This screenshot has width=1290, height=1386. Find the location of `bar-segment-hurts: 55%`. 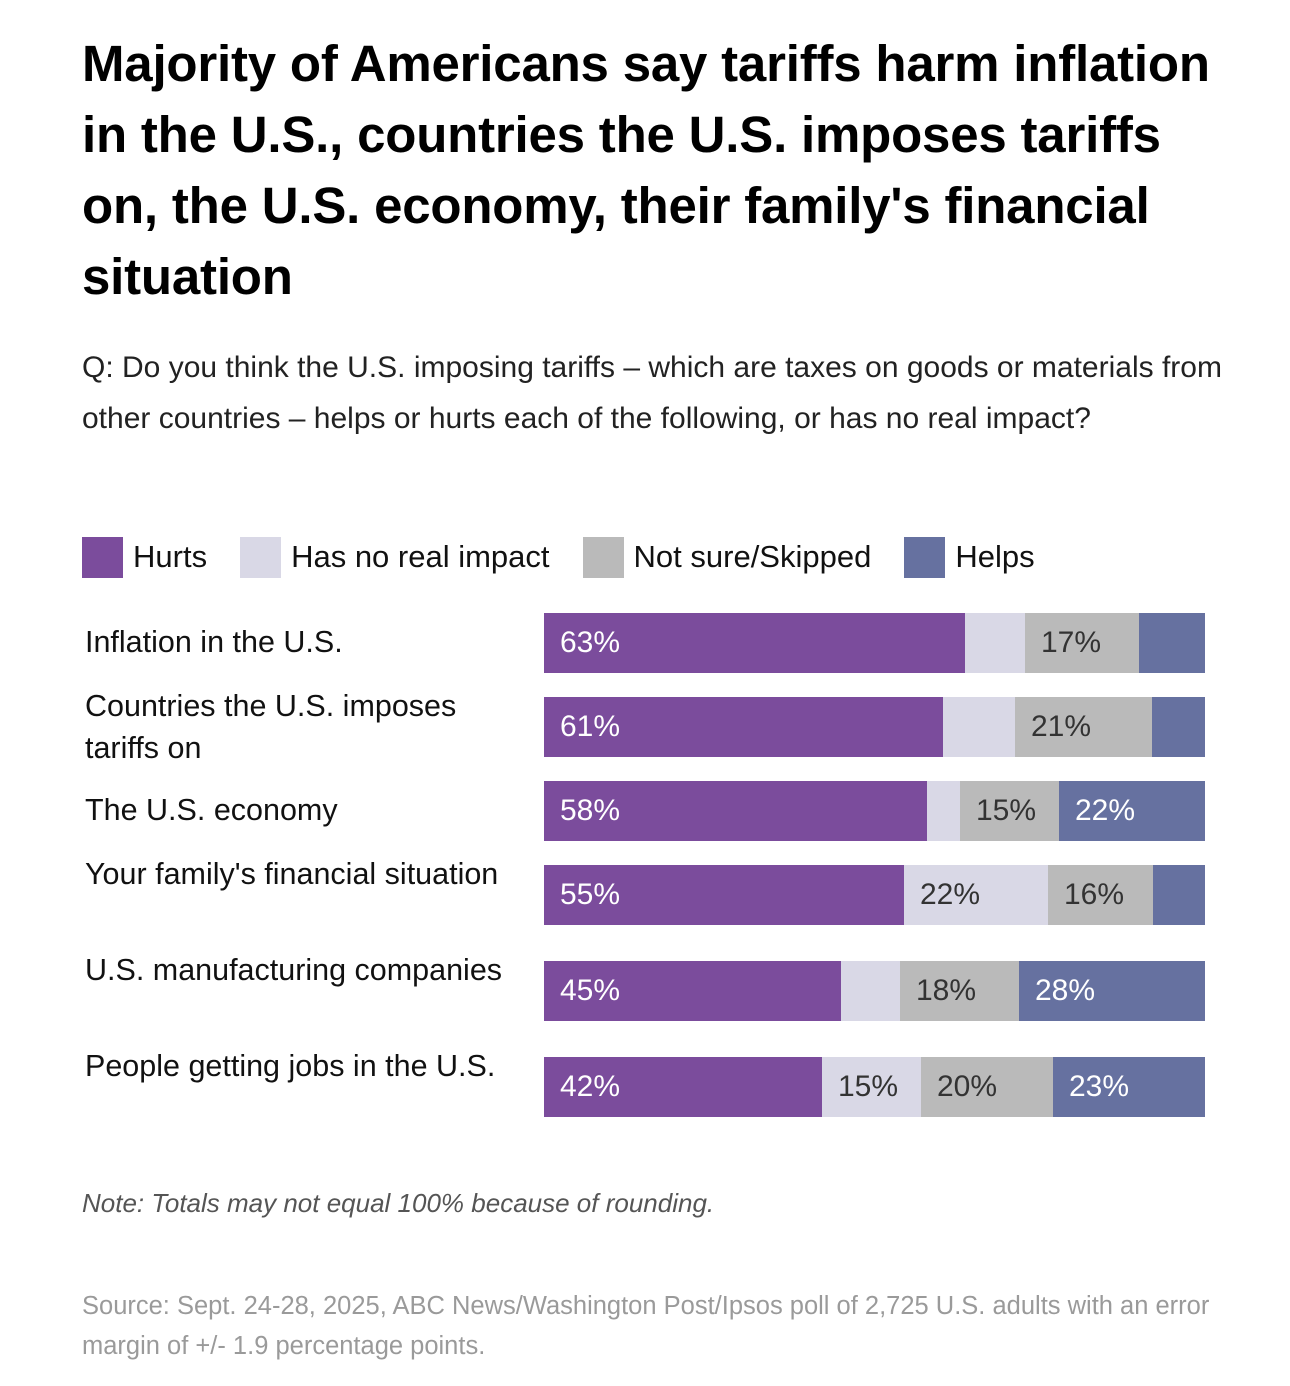

bar-segment-hurts: 55% is located at coordinates (724, 895).